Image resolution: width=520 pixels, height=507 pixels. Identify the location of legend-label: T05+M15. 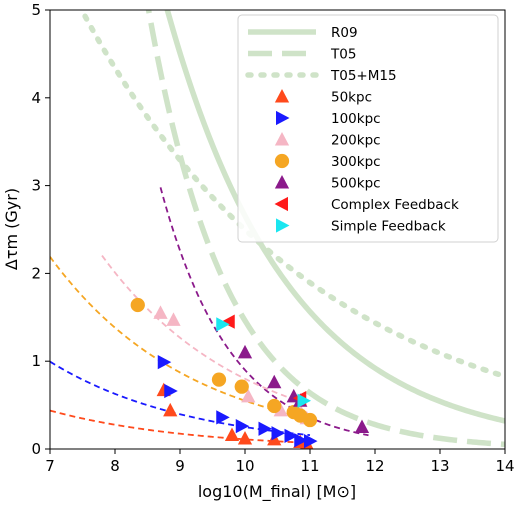
(363, 76).